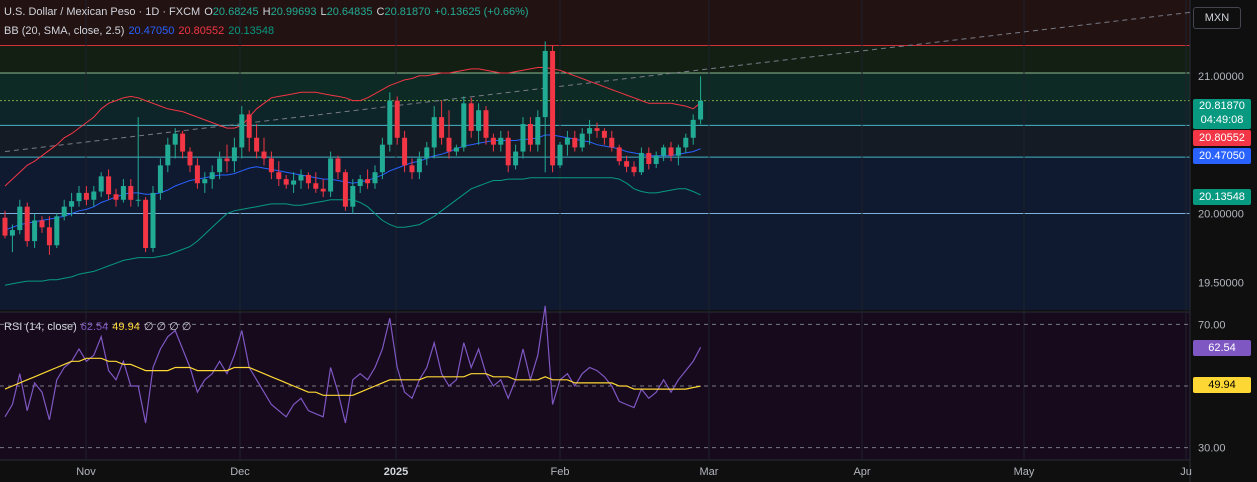 The width and height of the screenshot is (1257, 482). What do you see at coordinates (560, 472) in the screenshot?
I see `time-tick-label: Feb` at bounding box center [560, 472].